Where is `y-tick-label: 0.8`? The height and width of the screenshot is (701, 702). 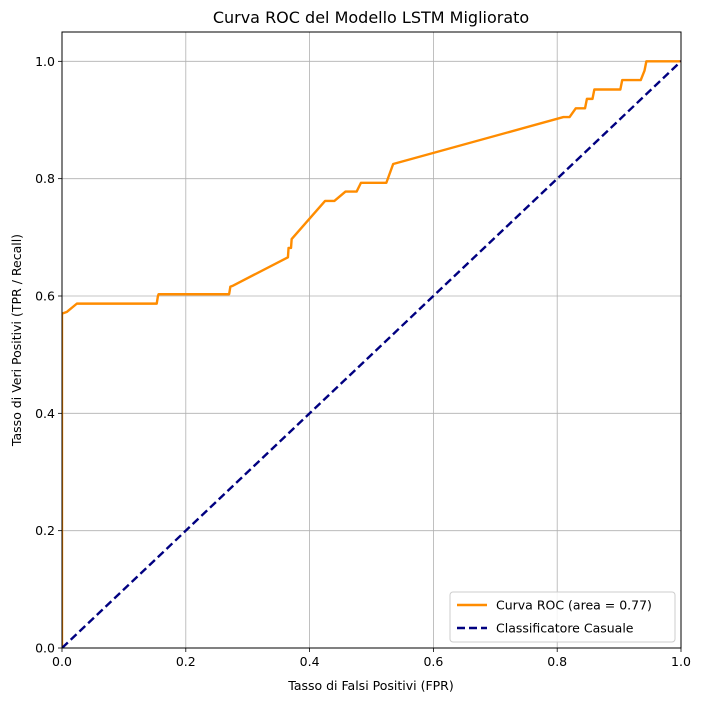 y-tick-label: 0.8 is located at coordinates (45, 178).